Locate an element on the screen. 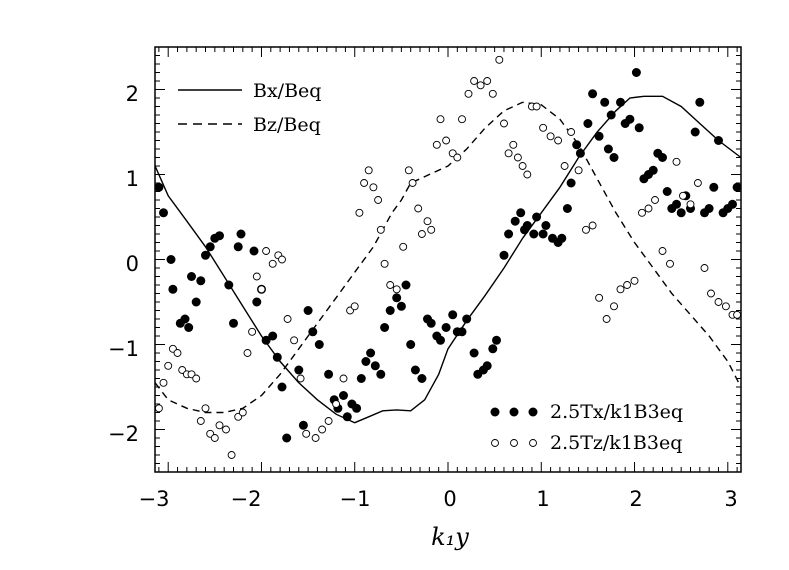 The width and height of the screenshot is (789, 570). y-tick-label: 2 is located at coordinates (132, 94).